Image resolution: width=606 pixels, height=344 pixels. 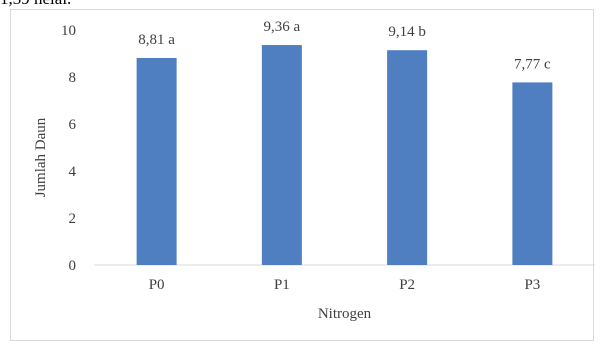 What do you see at coordinates (532, 173) in the screenshot?
I see `bar-p3` at bounding box center [532, 173].